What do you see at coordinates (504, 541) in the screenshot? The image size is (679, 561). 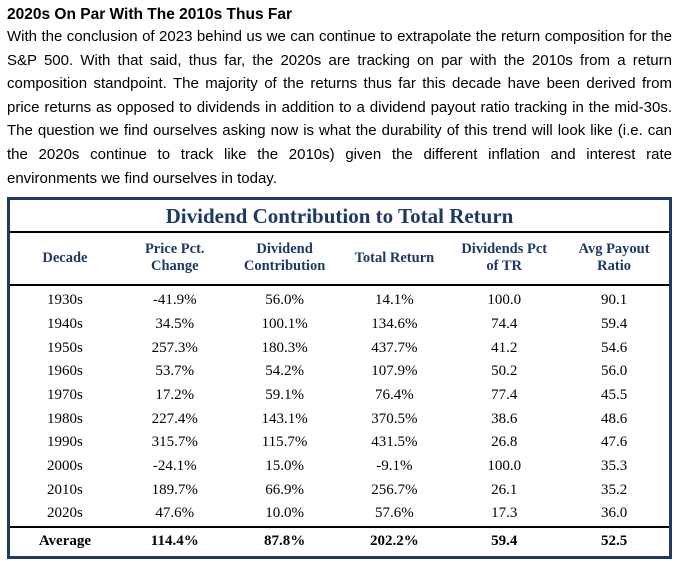 I see `average-dividends-pct-of-tr: 59.4` at bounding box center [504, 541].